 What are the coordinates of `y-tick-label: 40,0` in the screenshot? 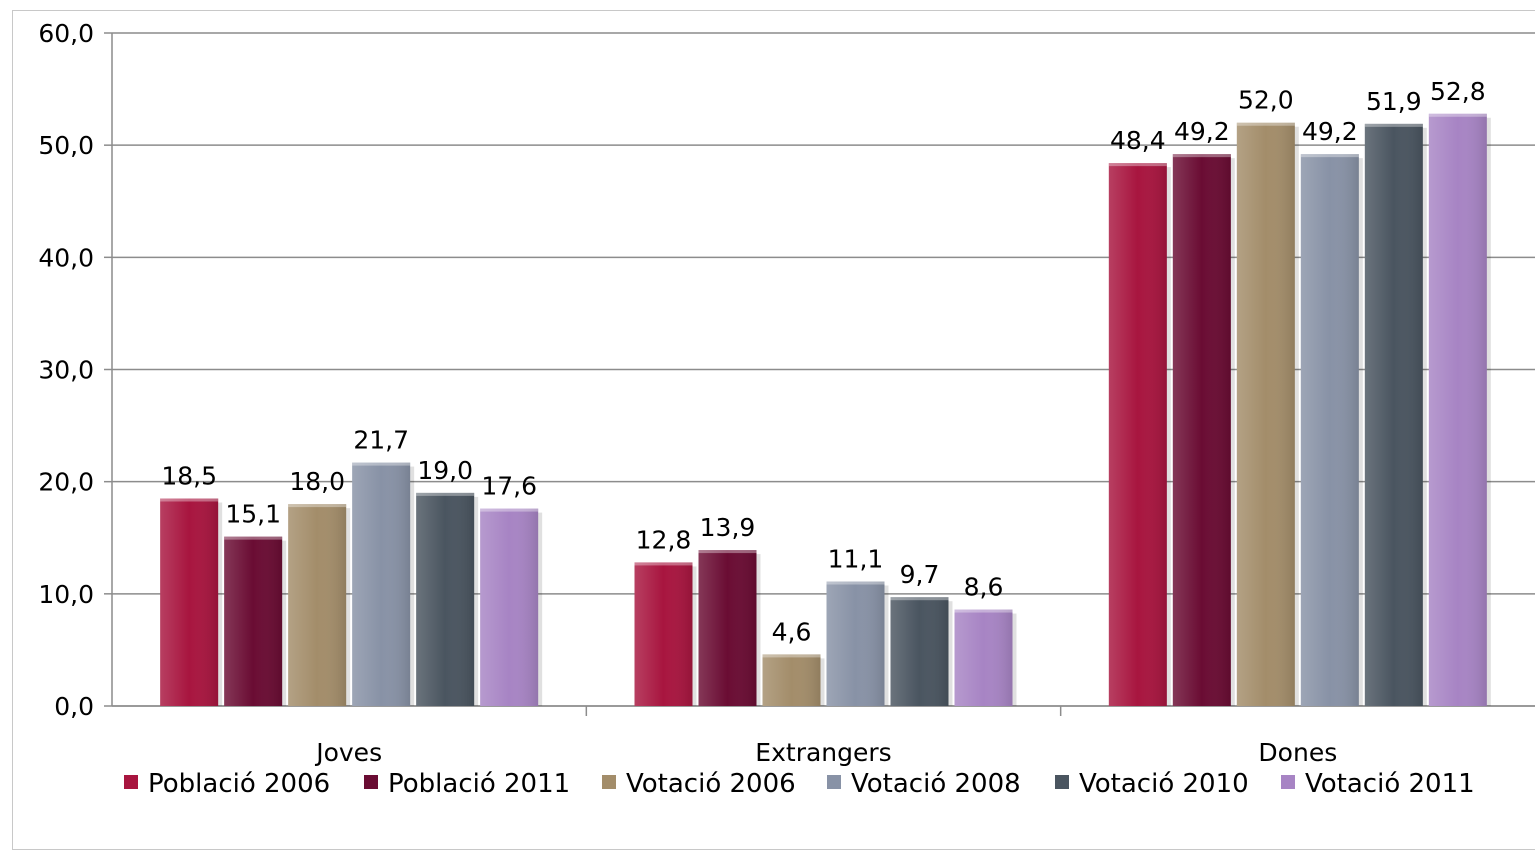 It's located at (66, 257).